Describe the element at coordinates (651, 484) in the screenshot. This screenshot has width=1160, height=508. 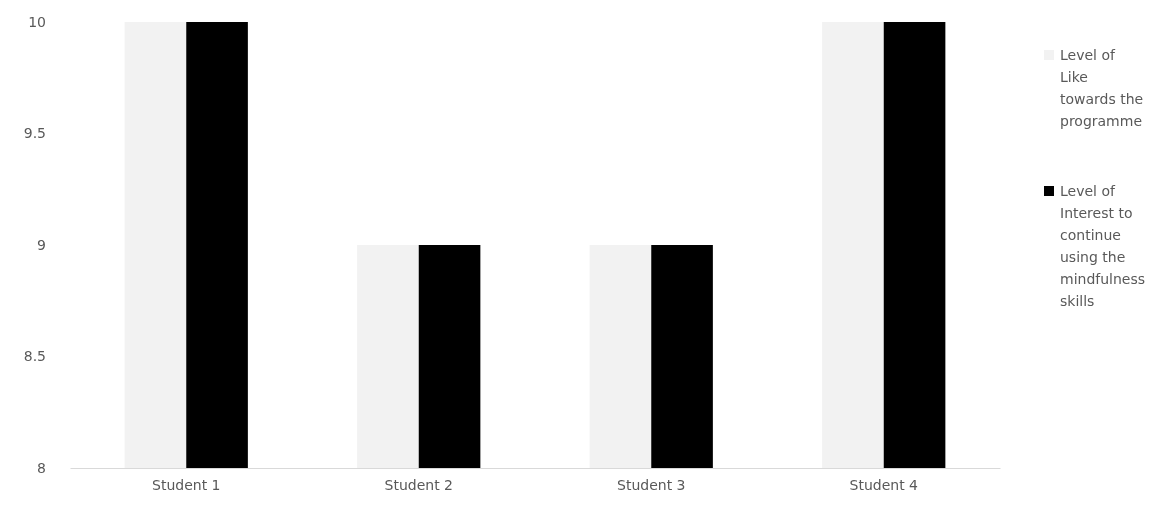
I see `x-tick-label: Student 3` at that location.